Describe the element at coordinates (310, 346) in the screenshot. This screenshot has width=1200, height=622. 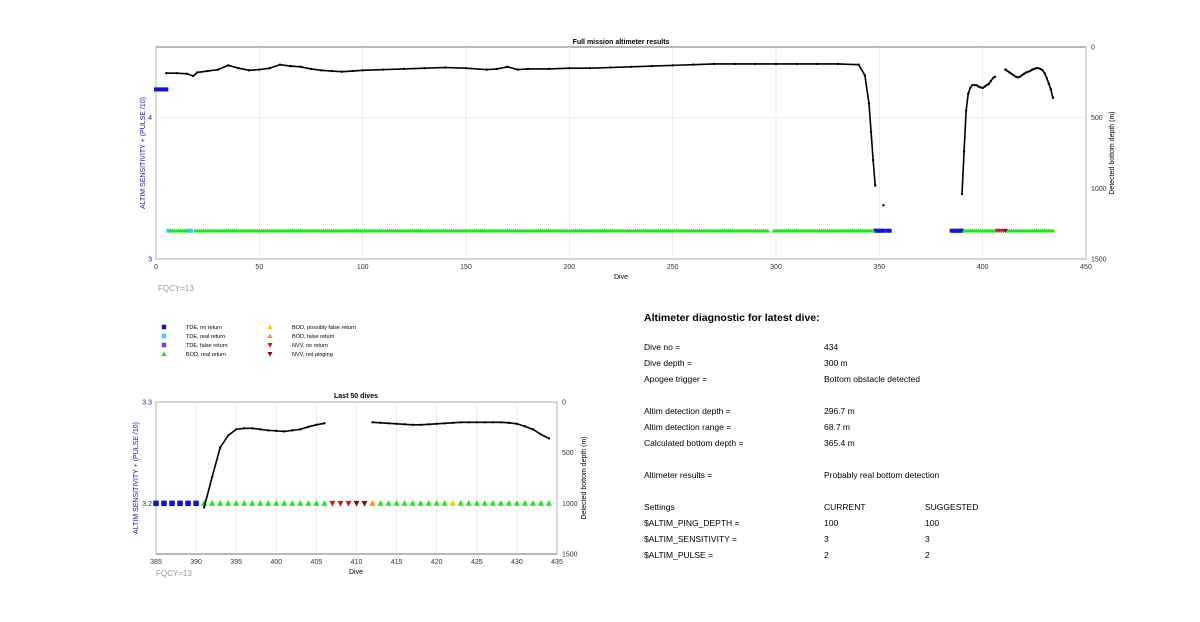
I see `legend-label: NVV, no return` at that location.